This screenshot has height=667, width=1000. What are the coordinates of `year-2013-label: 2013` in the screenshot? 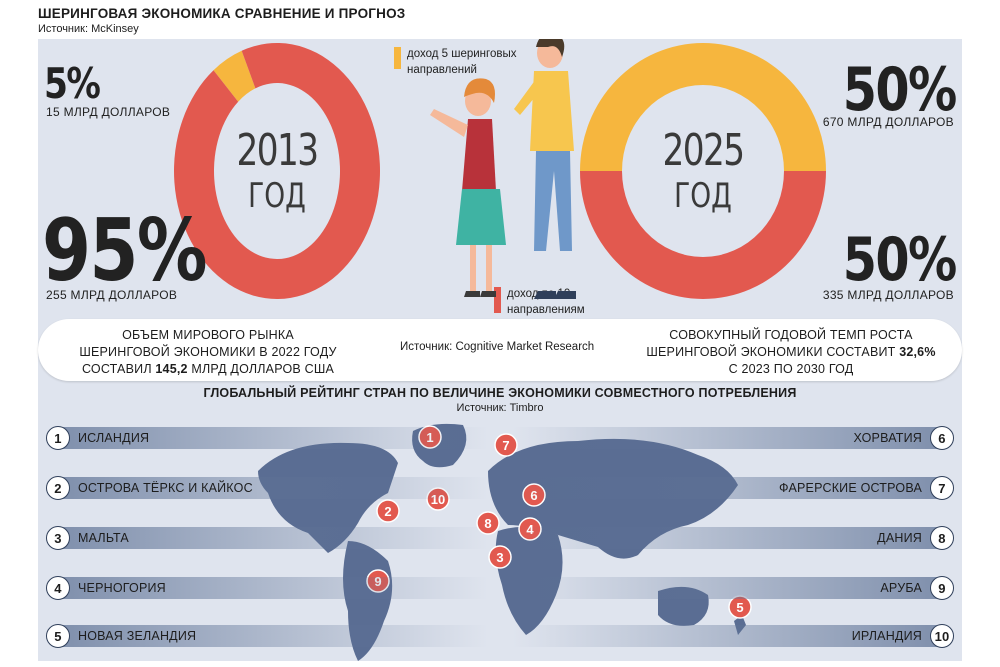 It's located at (277, 150).